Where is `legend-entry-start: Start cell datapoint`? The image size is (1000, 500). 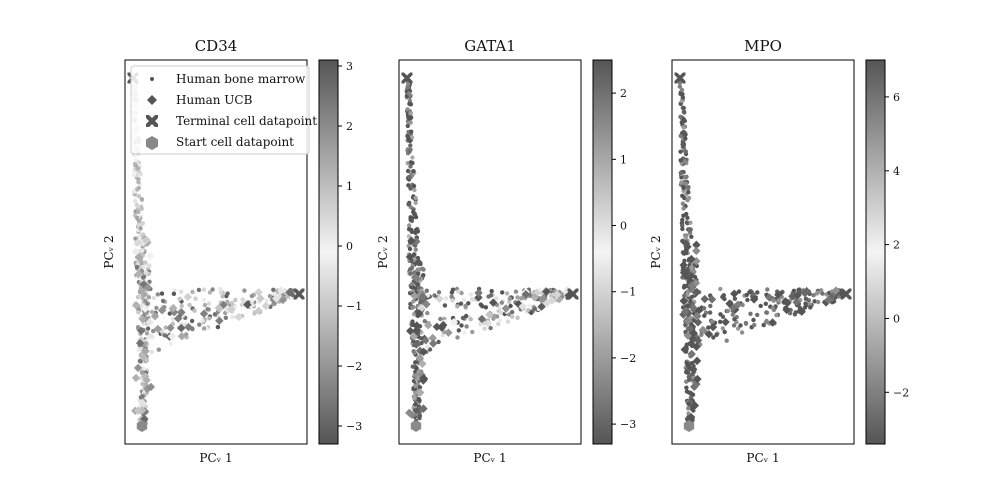 legend-entry-start: Start cell datapoint is located at coordinates (220, 142).